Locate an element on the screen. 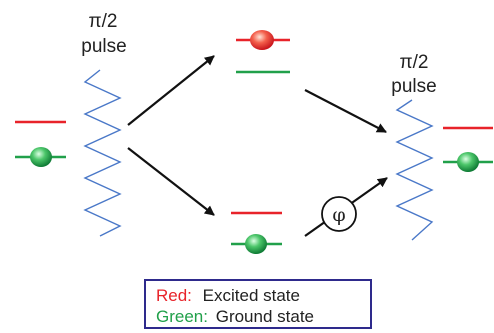  legend-ground-label: Ground state is located at coordinates (264, 316).